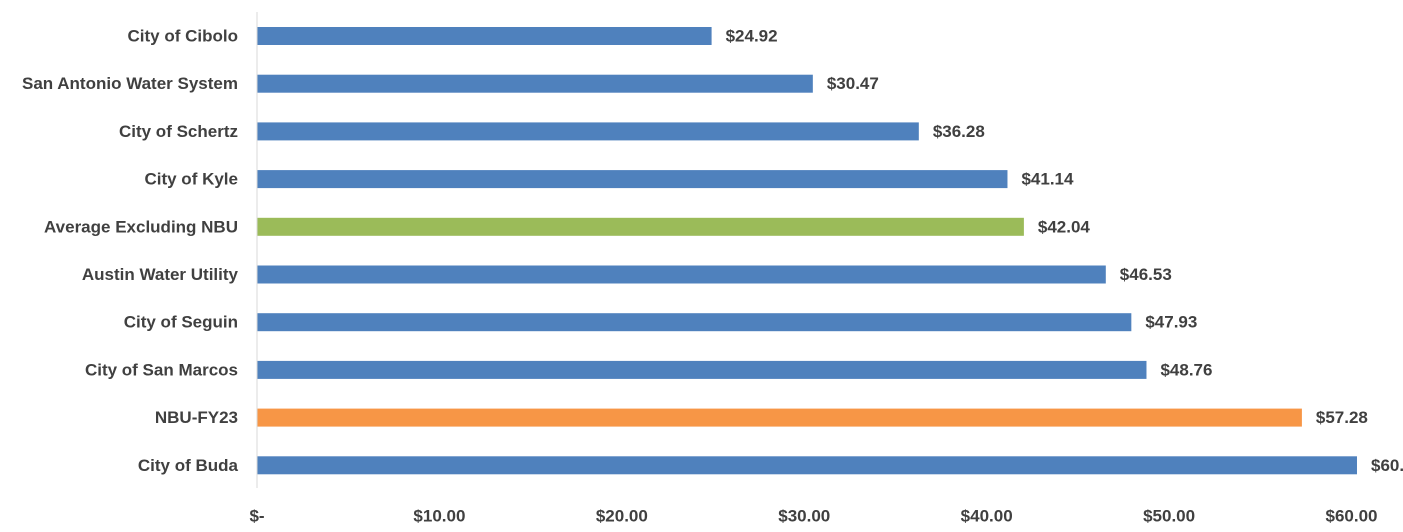 The width and height of the screenshot is (1403, 532). What do you see at coordinates (1342, 417) in the screenshot?
I see `data-label: $57.28` at bounding box center [1342, 417].